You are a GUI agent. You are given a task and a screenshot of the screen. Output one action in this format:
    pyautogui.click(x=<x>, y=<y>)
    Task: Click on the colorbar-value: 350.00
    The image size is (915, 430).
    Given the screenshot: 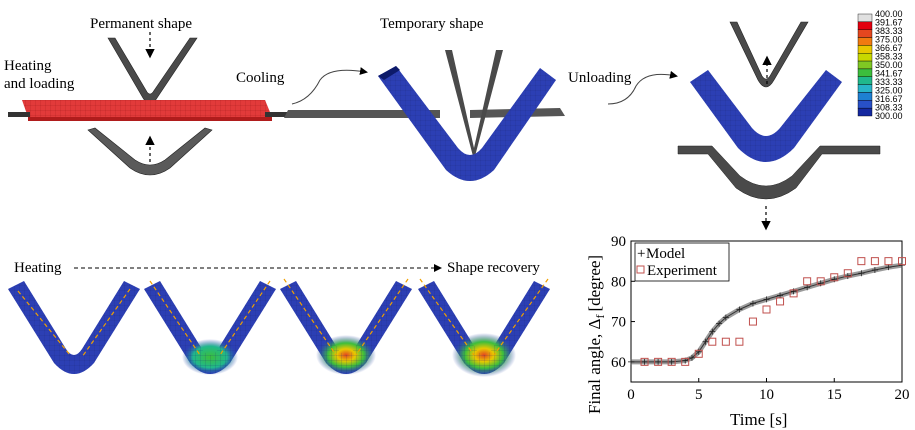 What is the action you would take?
    pyautogui.click(x=889, y=65)
    